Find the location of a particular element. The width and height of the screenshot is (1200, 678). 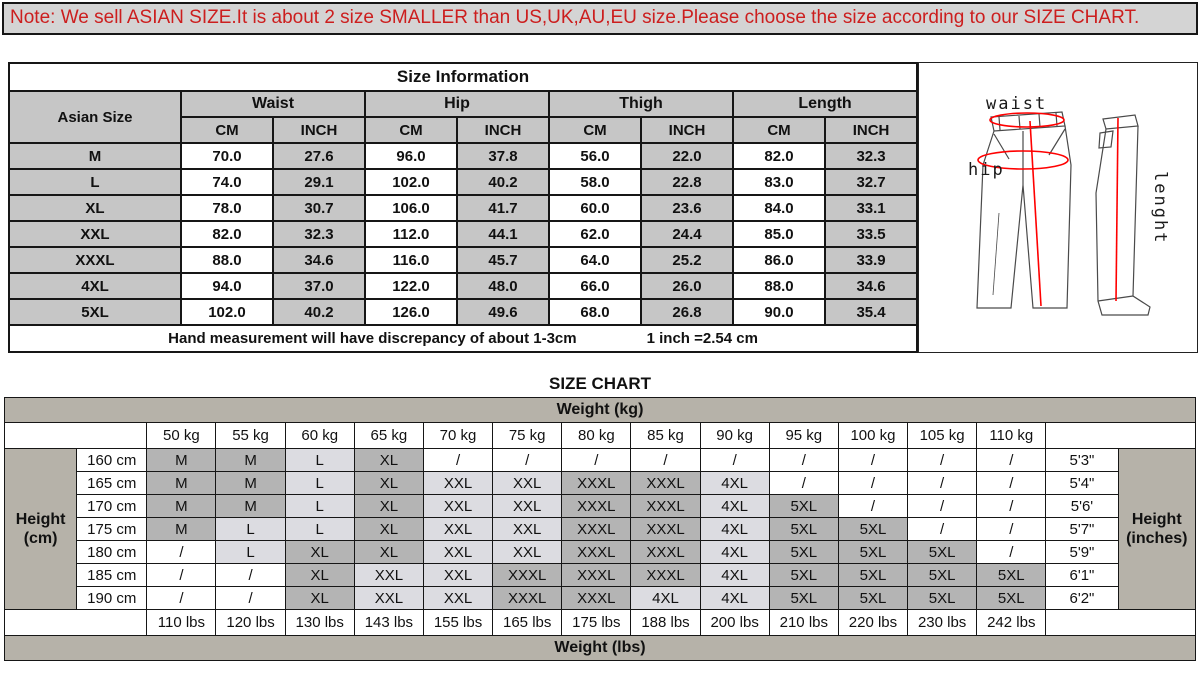

cm-value: 102.0 is located at coordinates (227, 312).